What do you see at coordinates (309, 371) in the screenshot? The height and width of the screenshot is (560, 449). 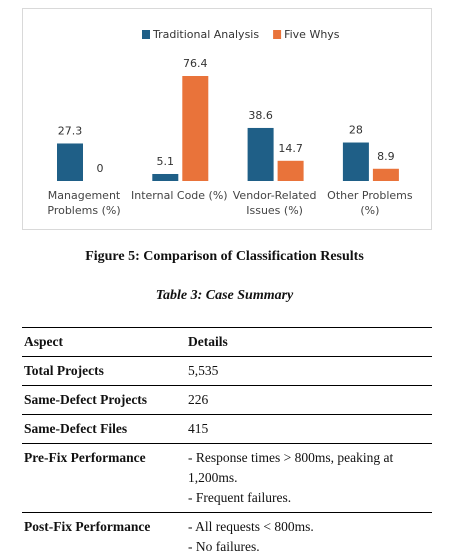 I see `details-cell: 5,535` at bounding box center [309, 371].